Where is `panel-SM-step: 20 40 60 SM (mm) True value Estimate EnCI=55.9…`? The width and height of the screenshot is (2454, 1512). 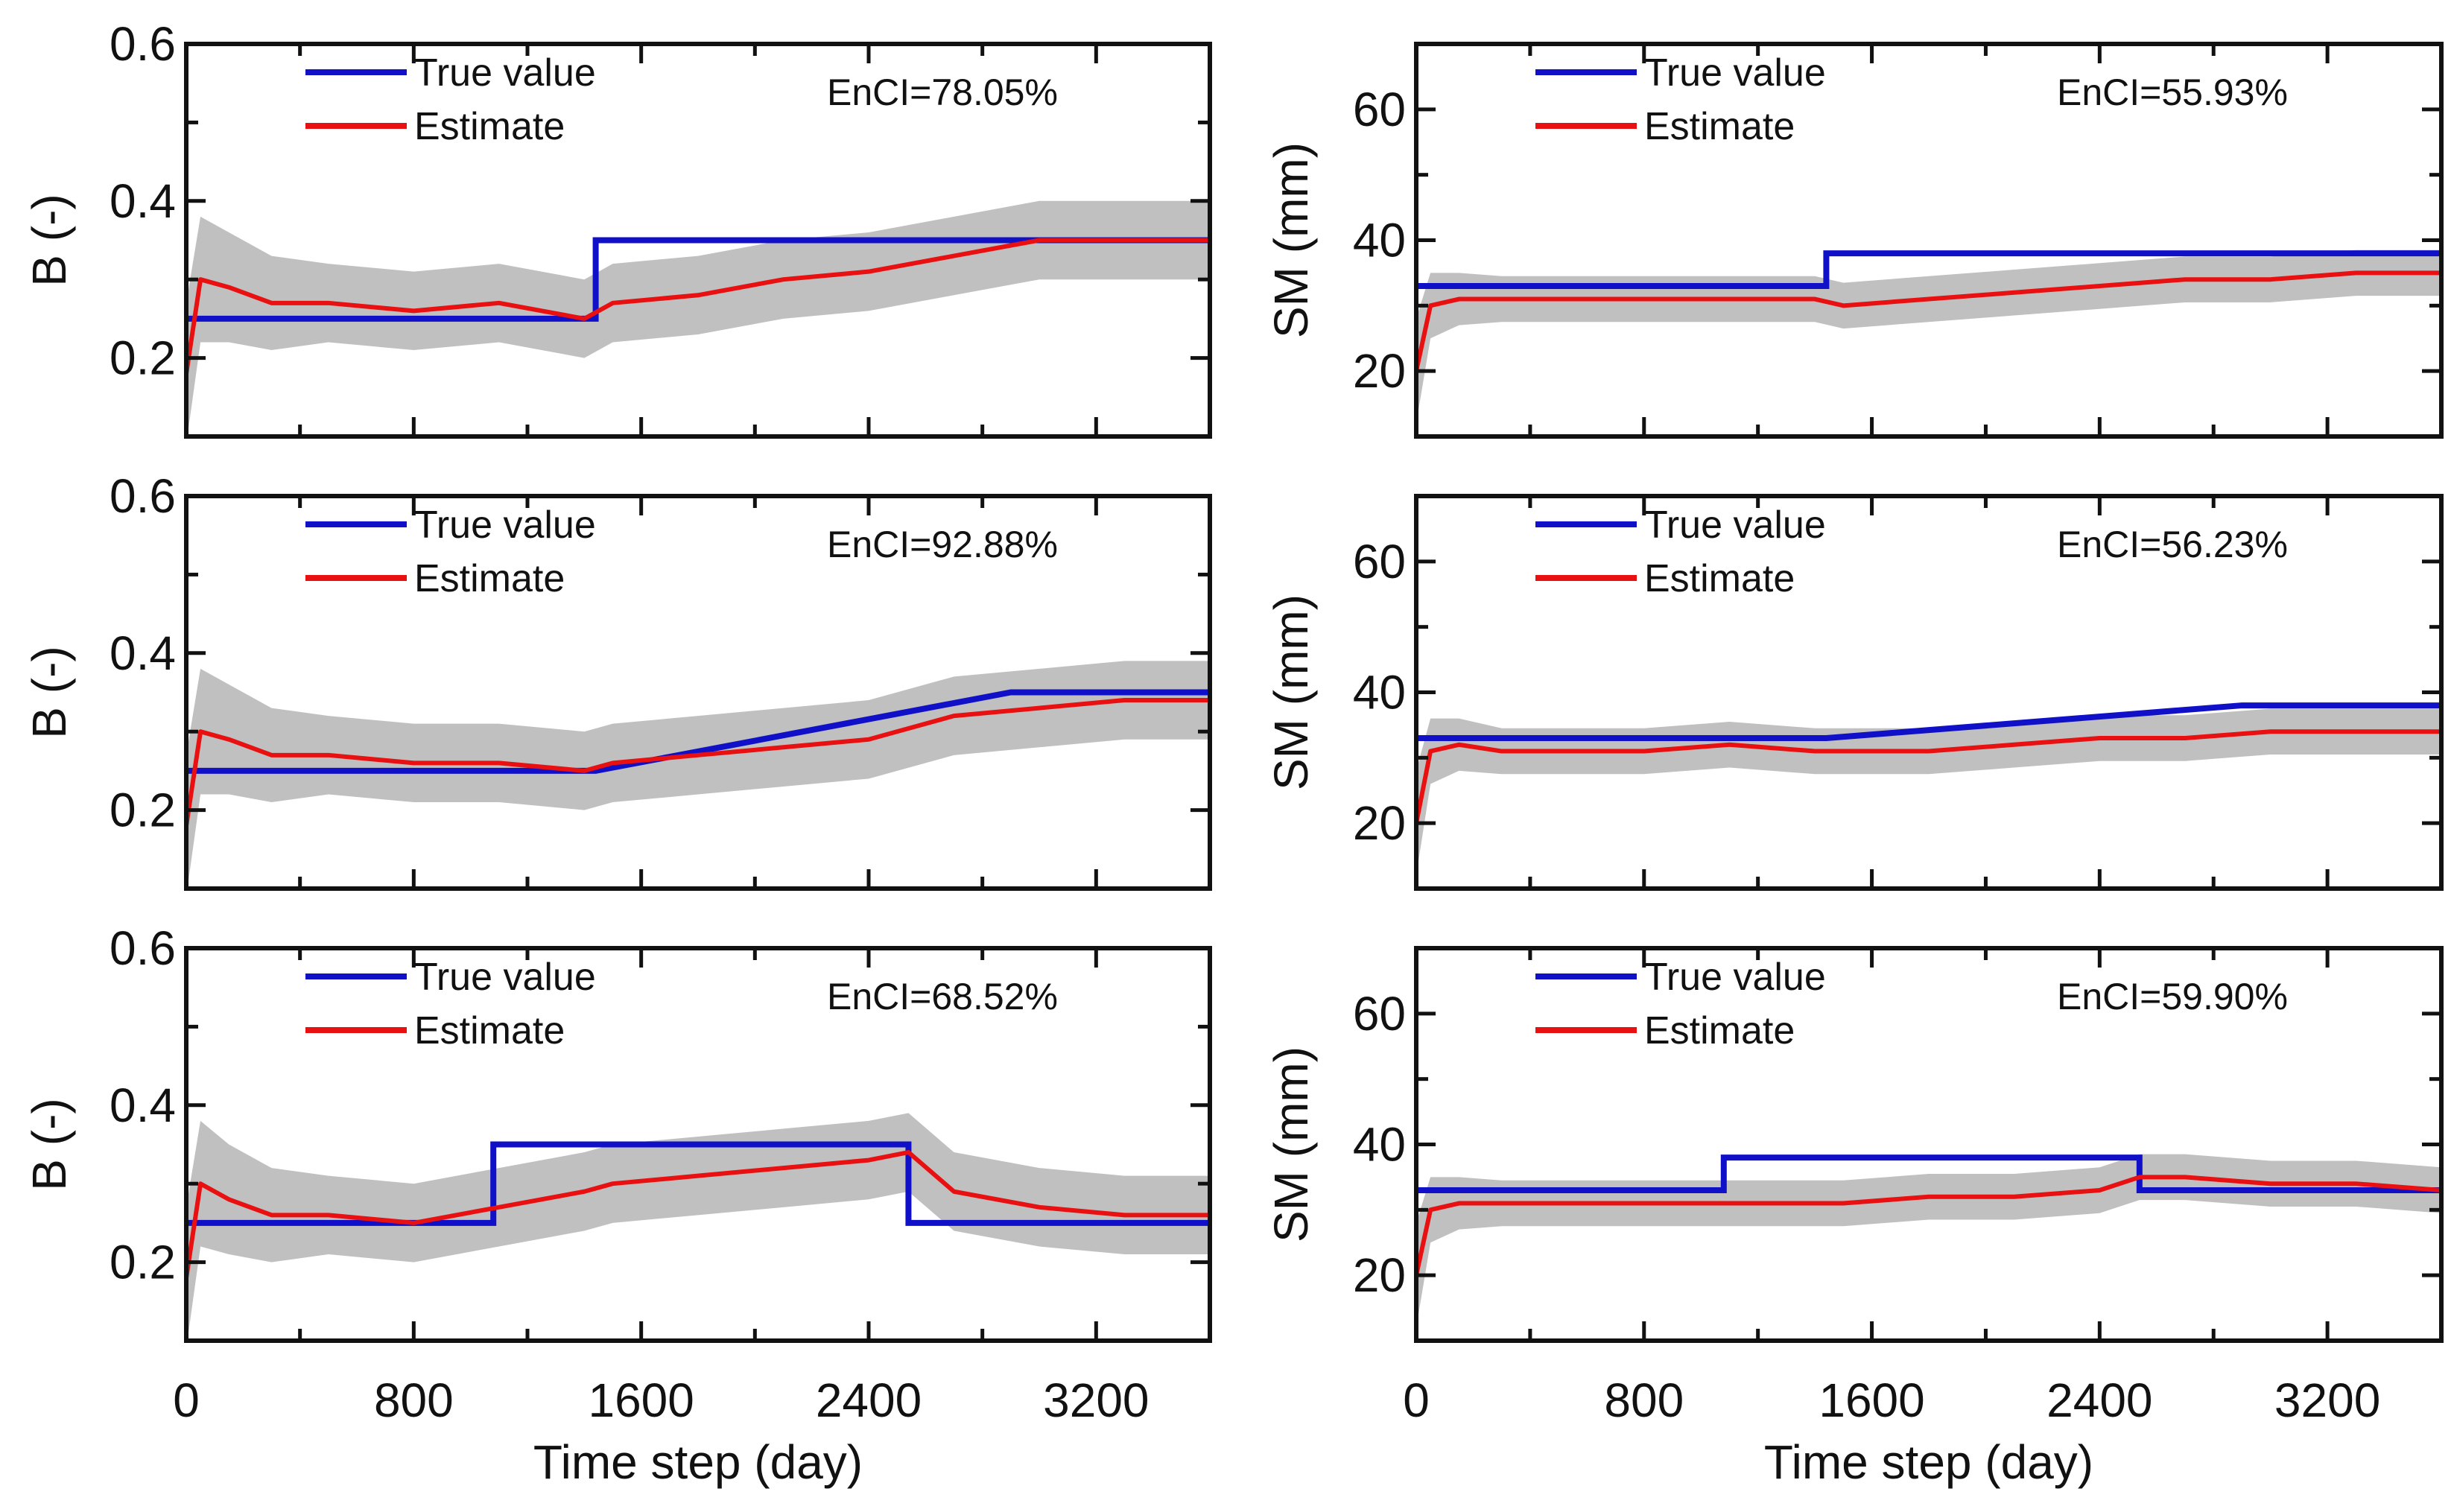
panel-SM-step: 20 40 60 SM (mm) True value Estimate EnCI=55.9… is located at coordinates (1854, 241).